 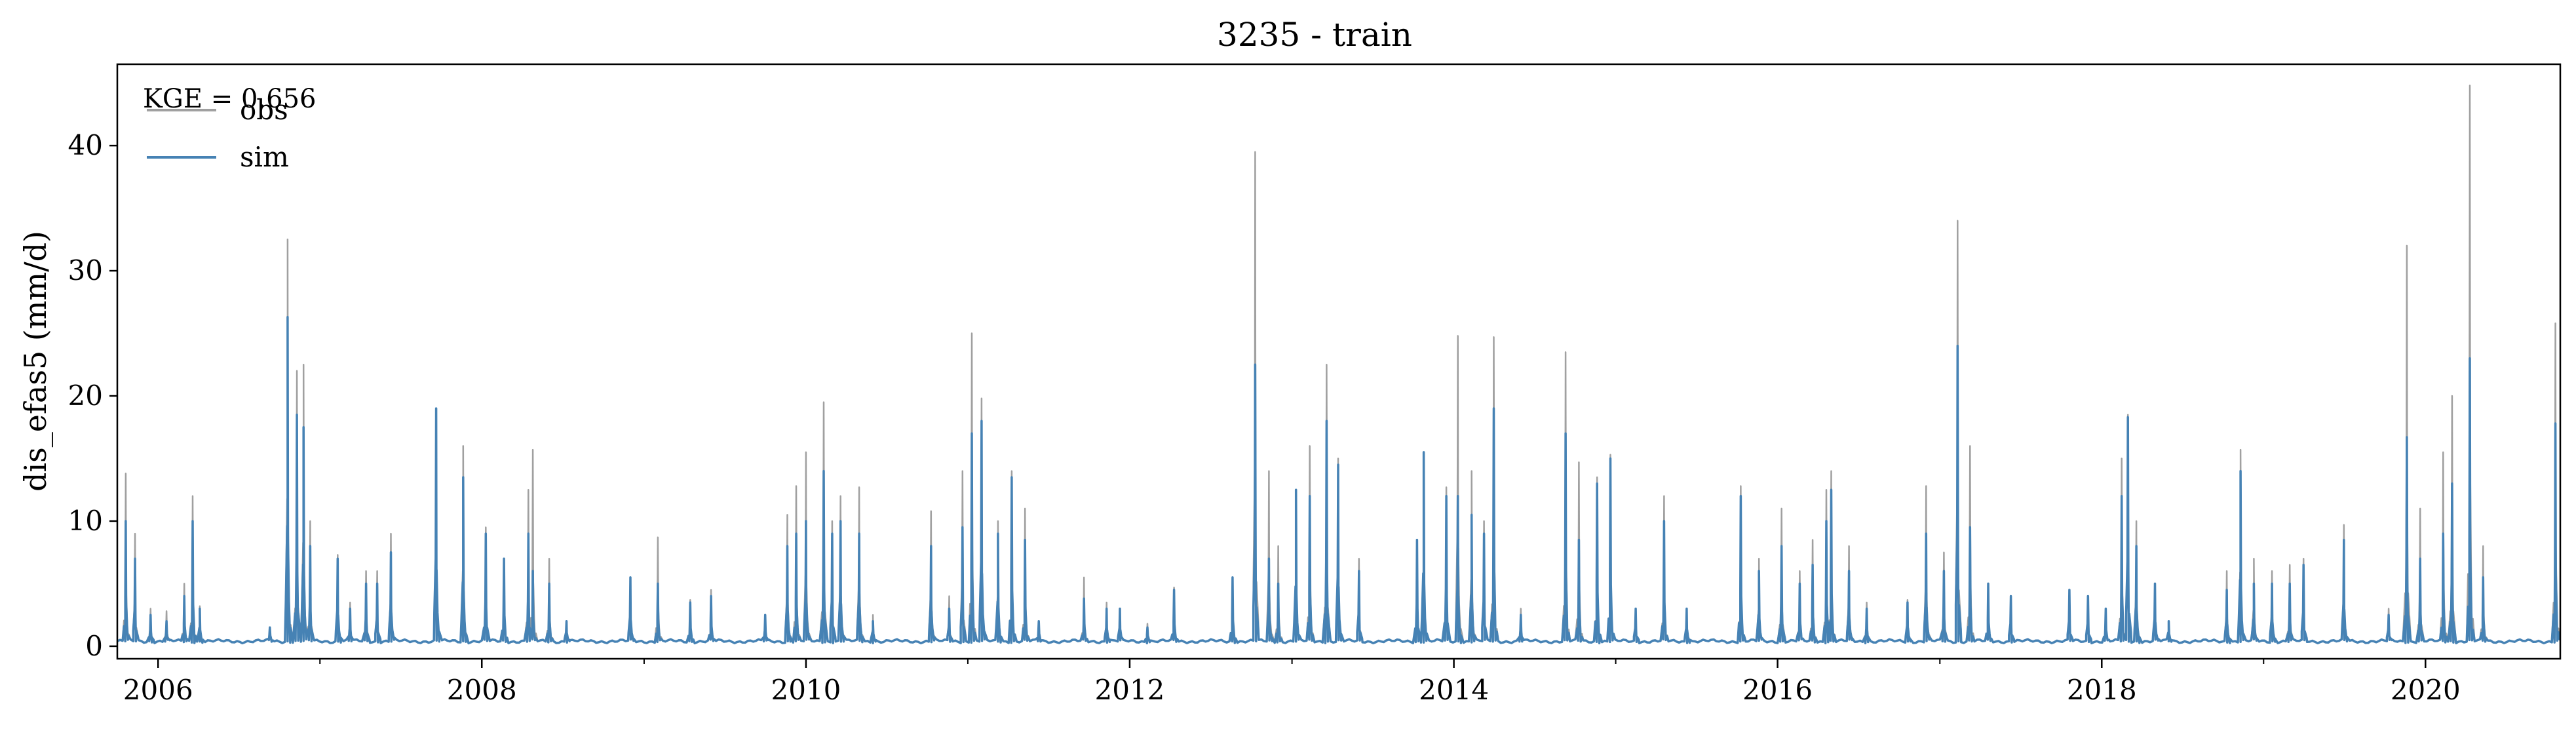 What do you see at coordinates (218, 133) in the screenshot?
I see `legend: obs sim` at bounding box center [218, 133].